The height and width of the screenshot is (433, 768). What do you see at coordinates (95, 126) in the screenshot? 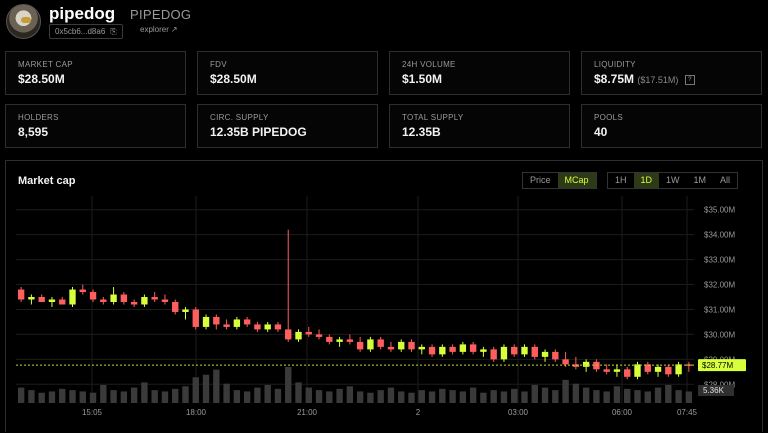
I see `stat-holders: HOLDERS 8,595` at bounding box center [95, 126].